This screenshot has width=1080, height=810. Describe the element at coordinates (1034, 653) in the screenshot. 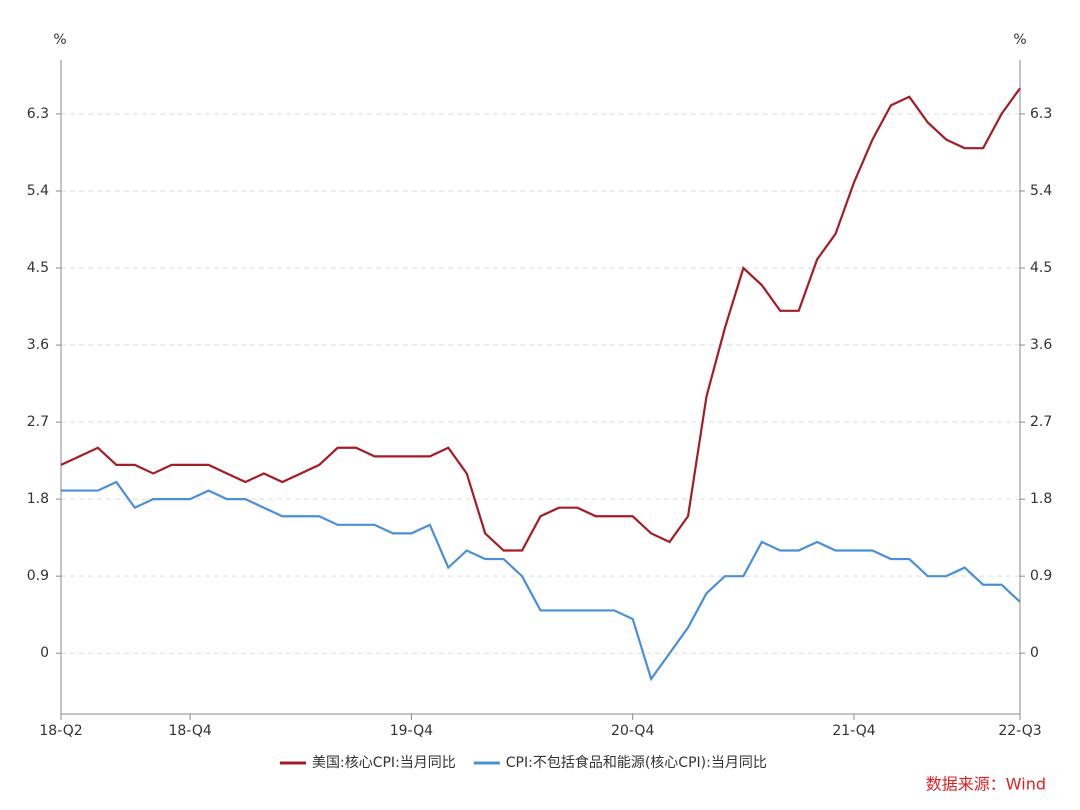

I see `y2-tick-label: 0` at that location.